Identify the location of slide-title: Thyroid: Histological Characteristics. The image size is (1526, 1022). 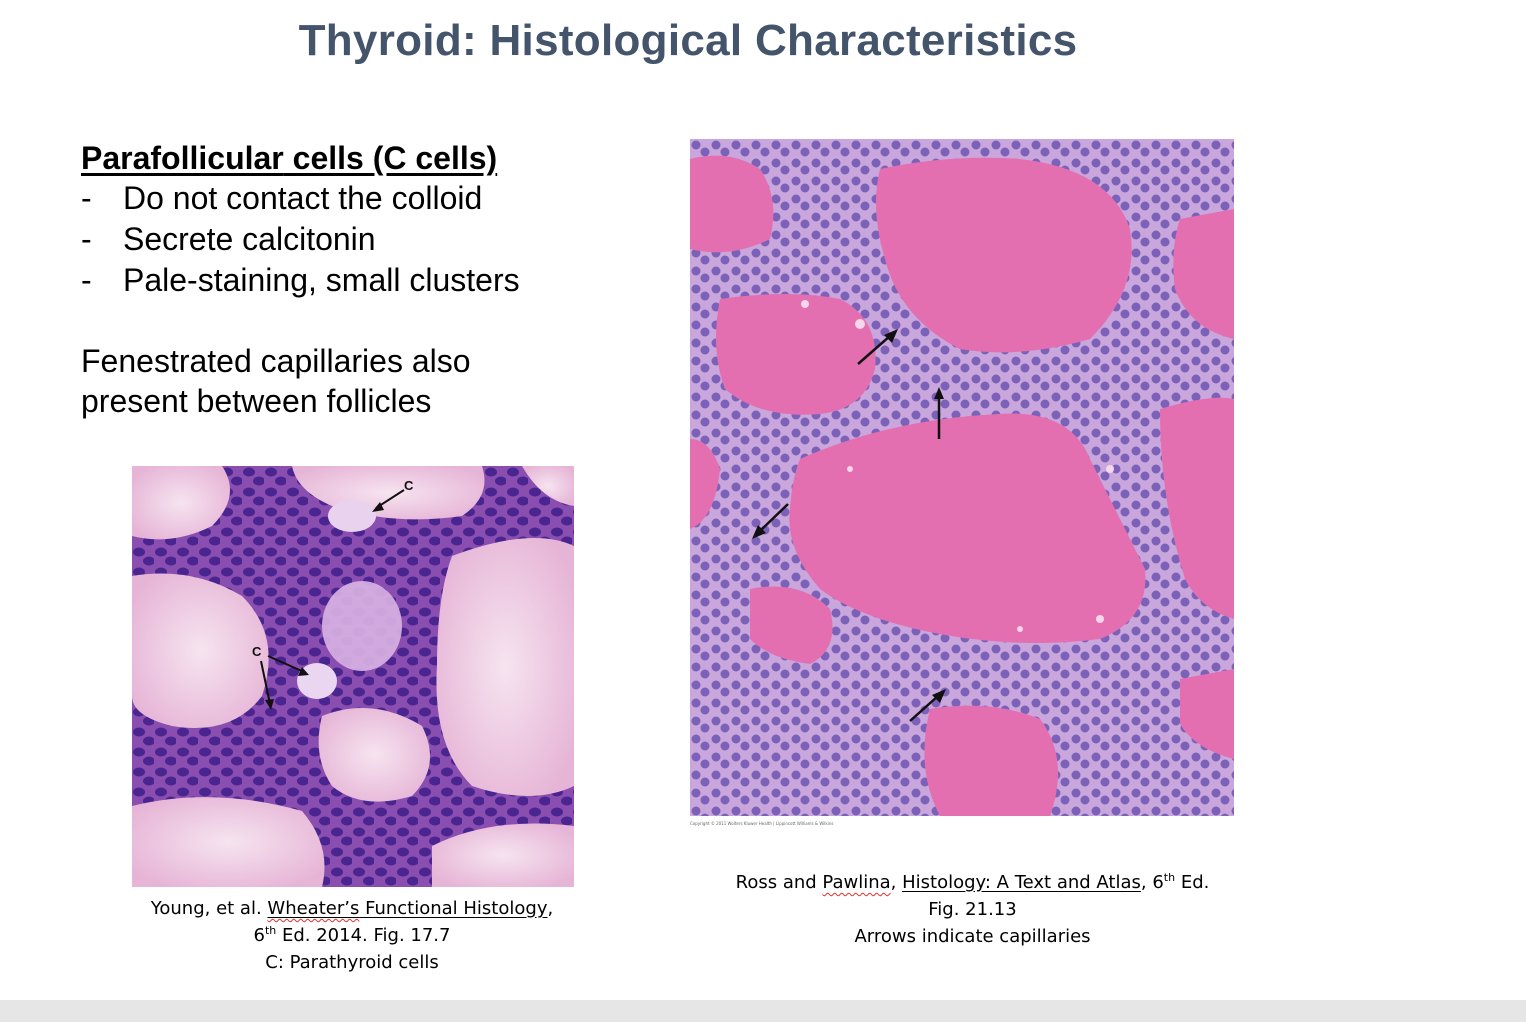
(688, 40).